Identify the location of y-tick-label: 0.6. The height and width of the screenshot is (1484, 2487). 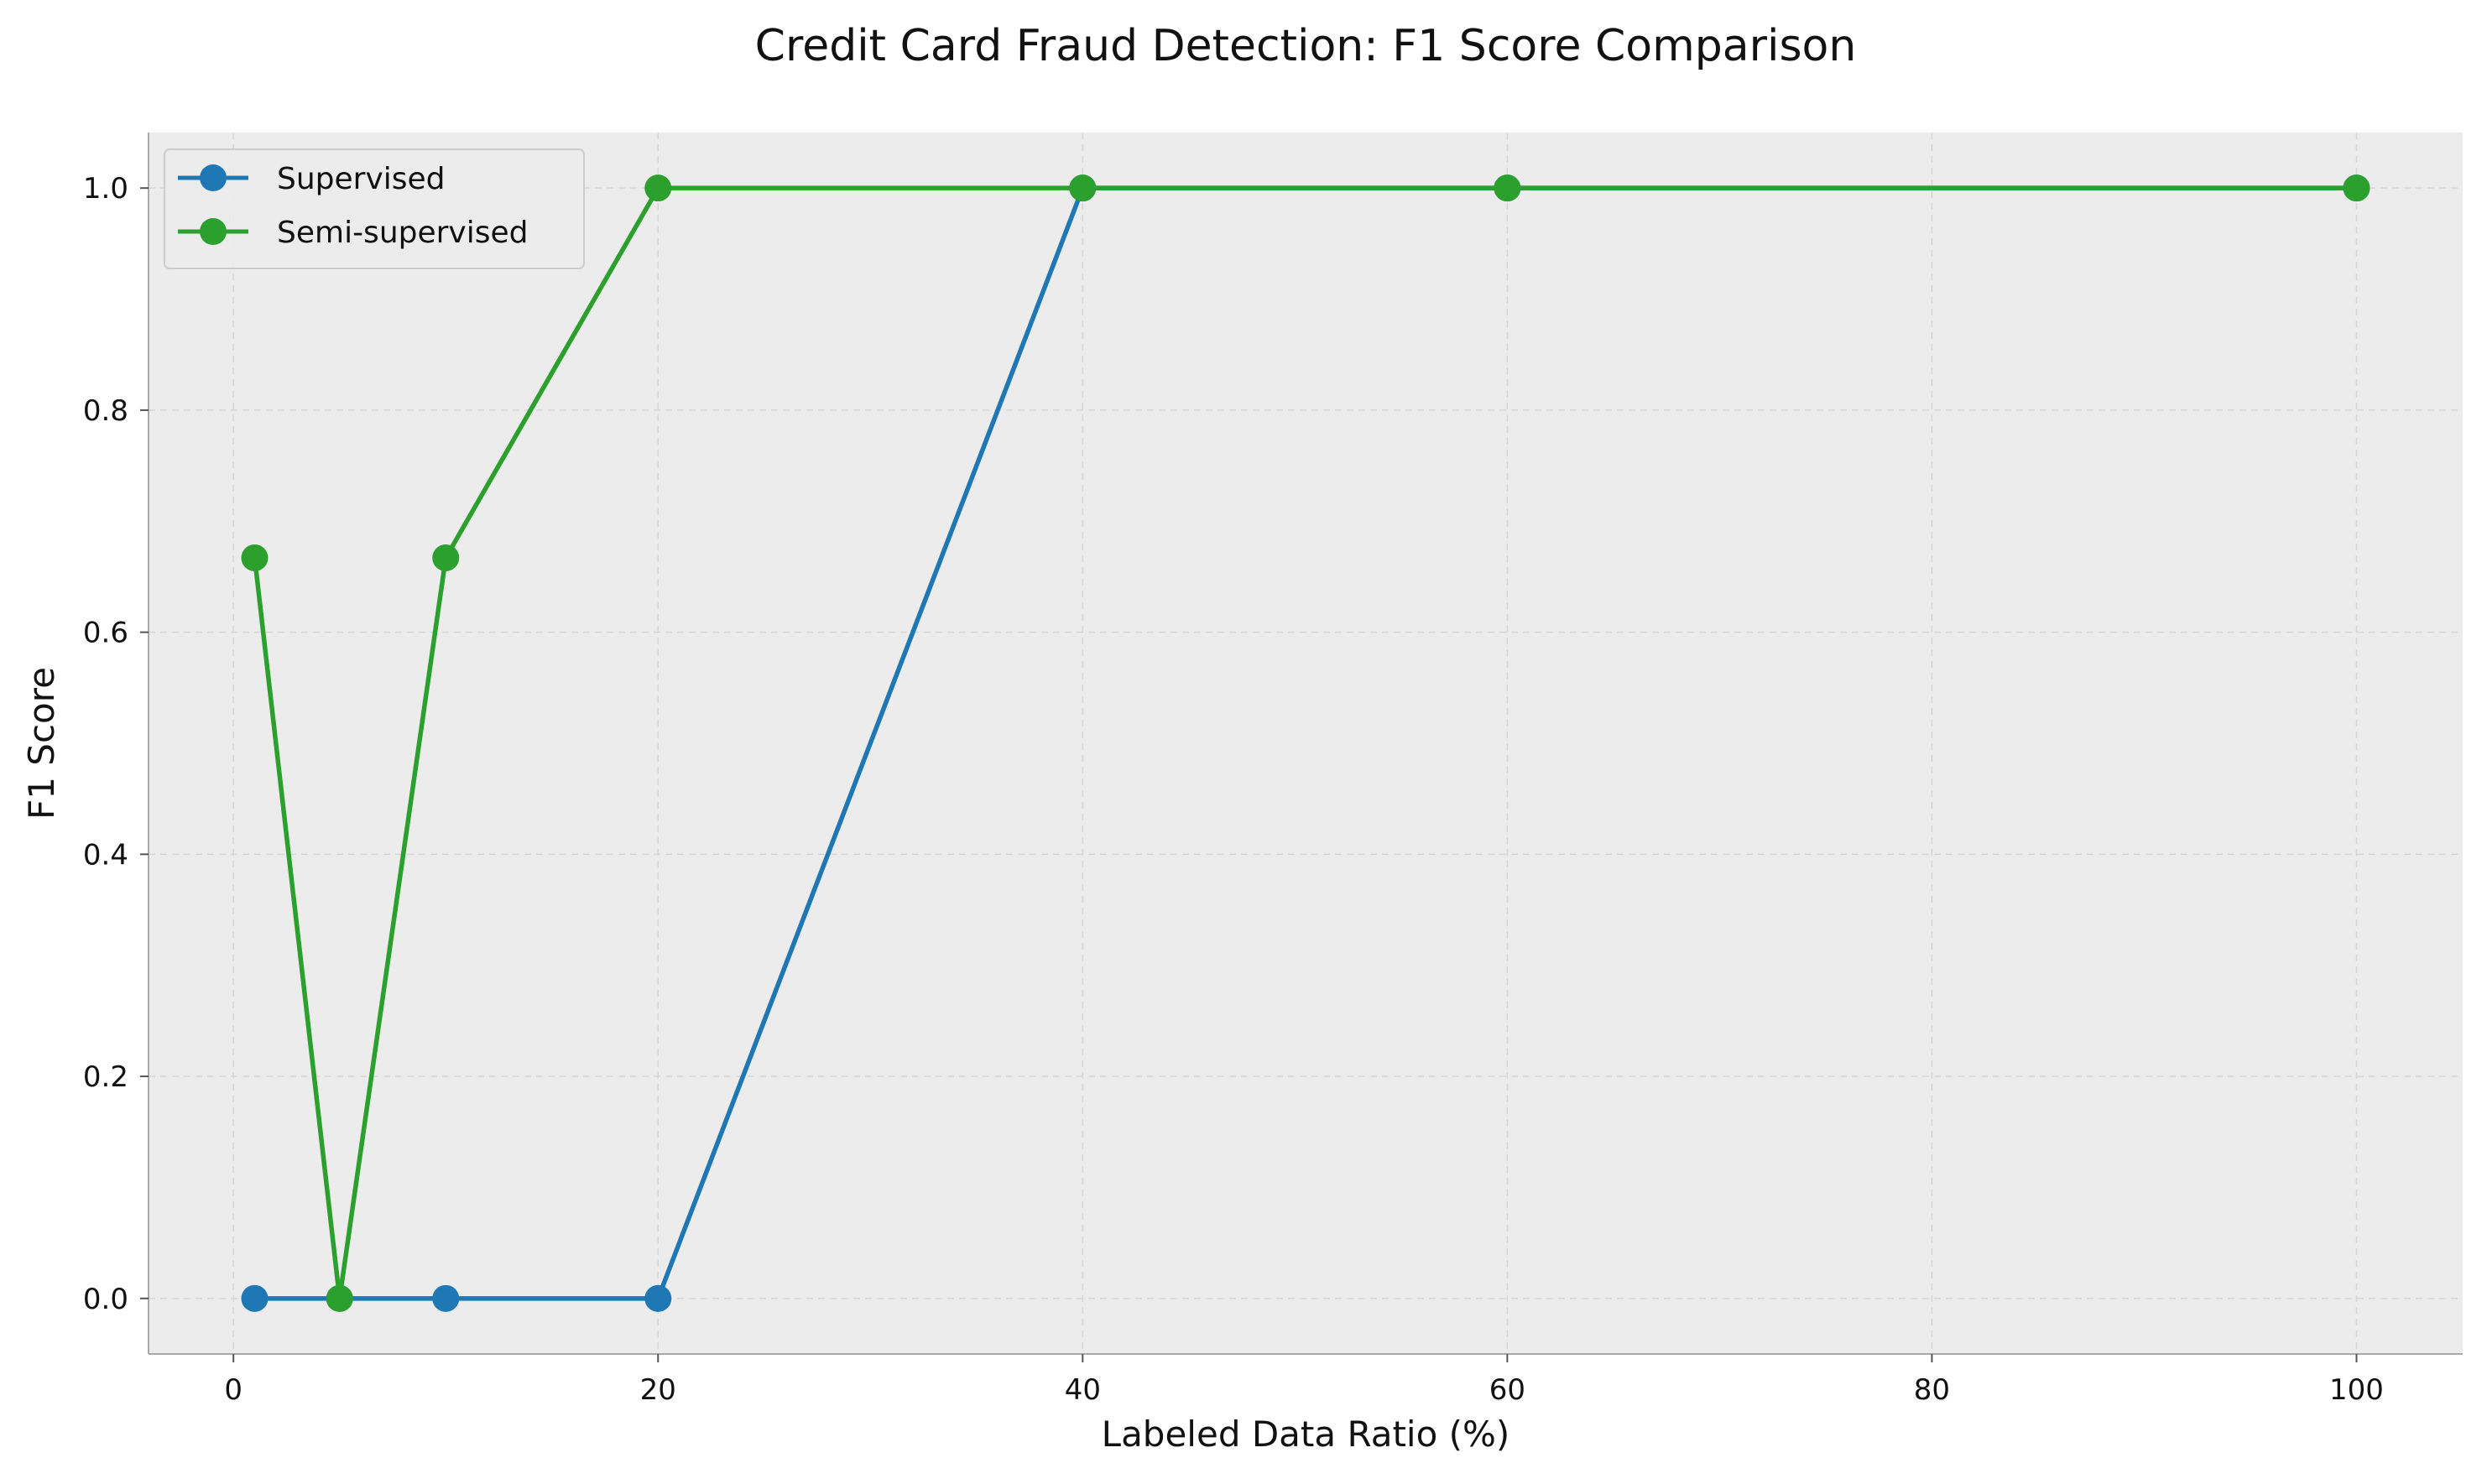
(105, 633).